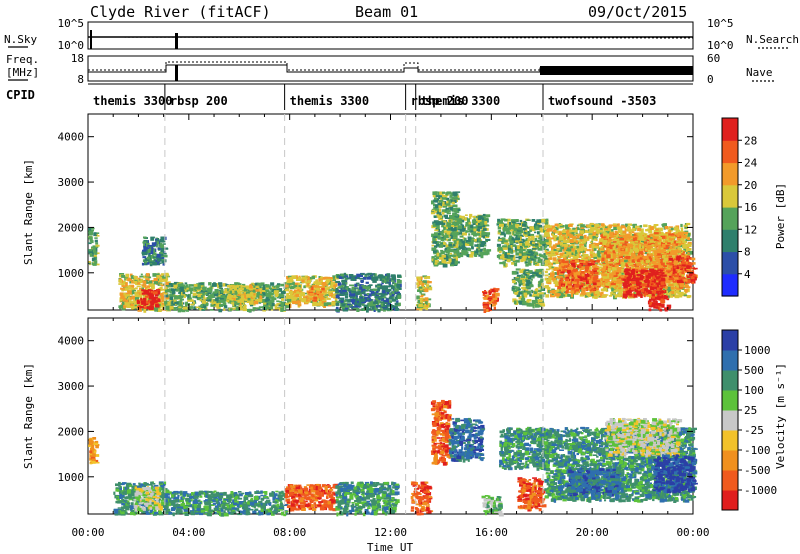  What do you see at coordinates (91, 39) in the screenshot?
I see `nsky-spike-start` at bounding box center [91, 39].